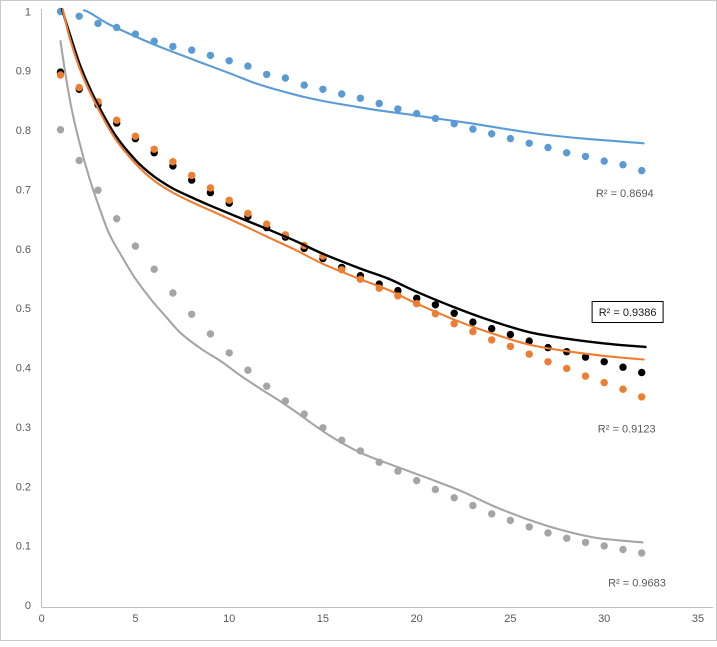 This screenshot has height=647, width=717. Describe the element at coordinates (23, 369) in the screenshot. I see `y-tick-label: 0.4` at that location.